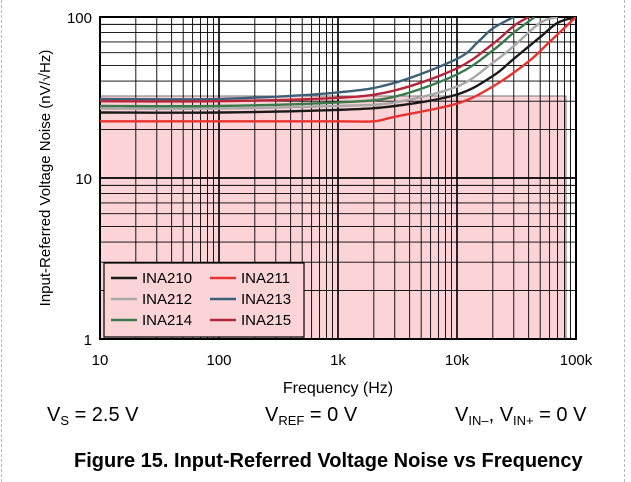 The height and width of the screenshot is (482, 631). What do you see at coordinates (291, 420) in the screenshot?
I see `condition-vref-subscript: REF` at bounding box center [291, 420].